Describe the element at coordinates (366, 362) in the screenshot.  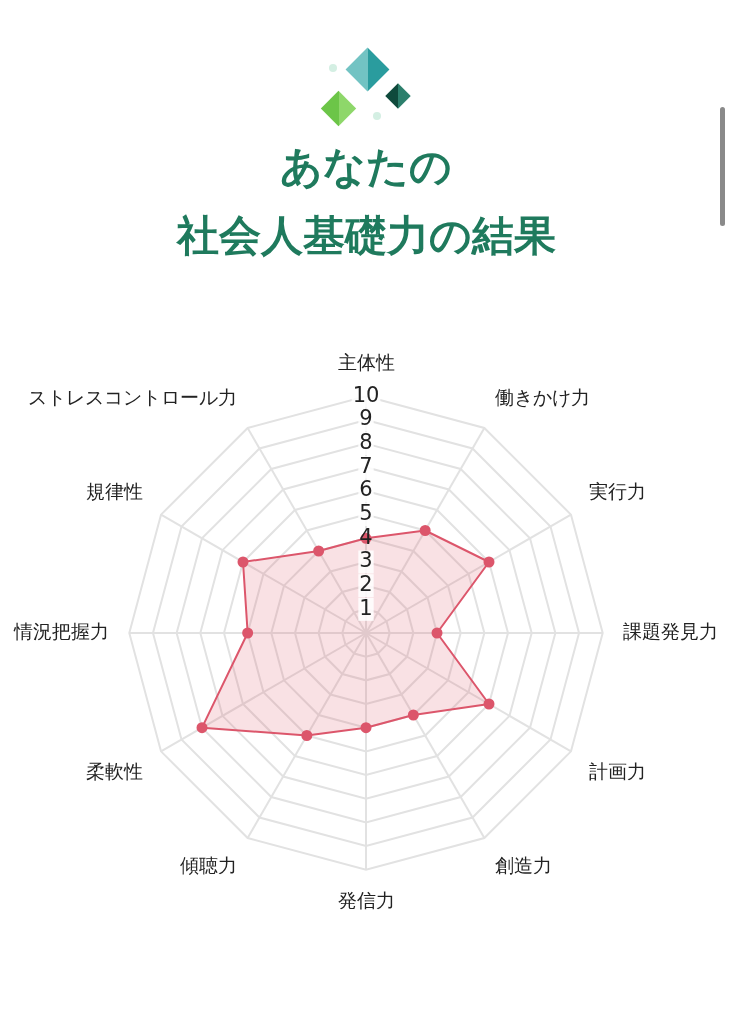
I see `spoke-label: 主体性` at that location.